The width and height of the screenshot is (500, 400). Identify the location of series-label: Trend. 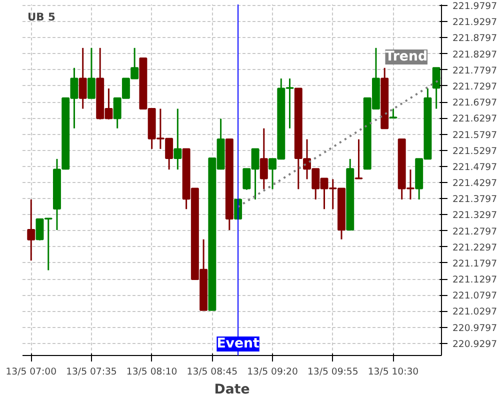
(406, 56).